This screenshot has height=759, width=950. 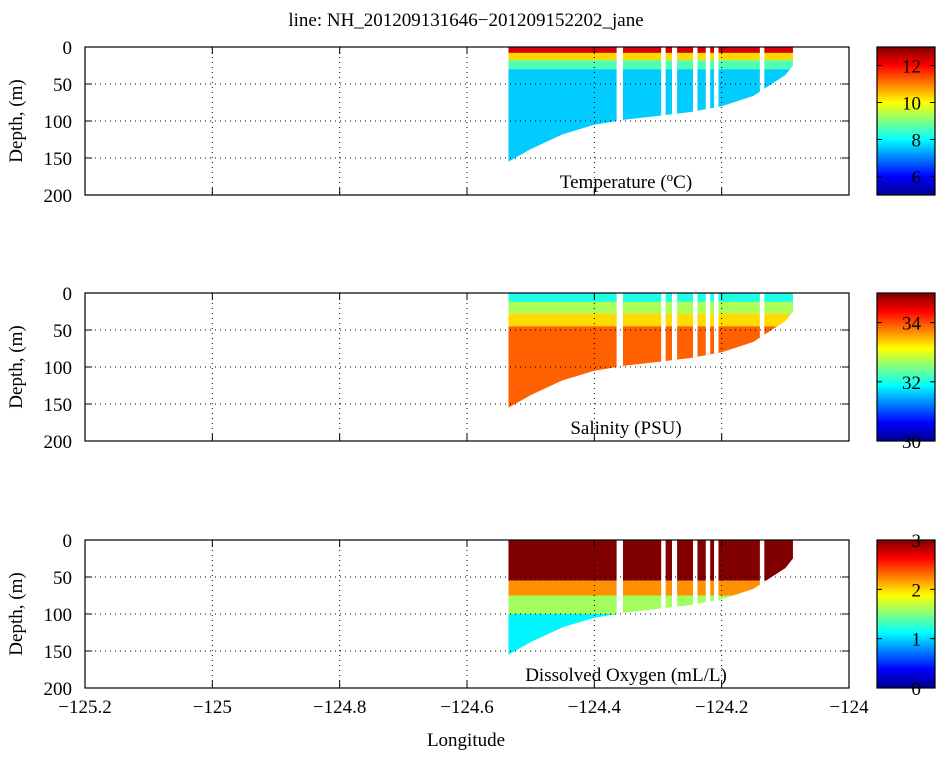 I want to click on panel-label-temperature: Temperature (oC), so click(x=626, y=181).